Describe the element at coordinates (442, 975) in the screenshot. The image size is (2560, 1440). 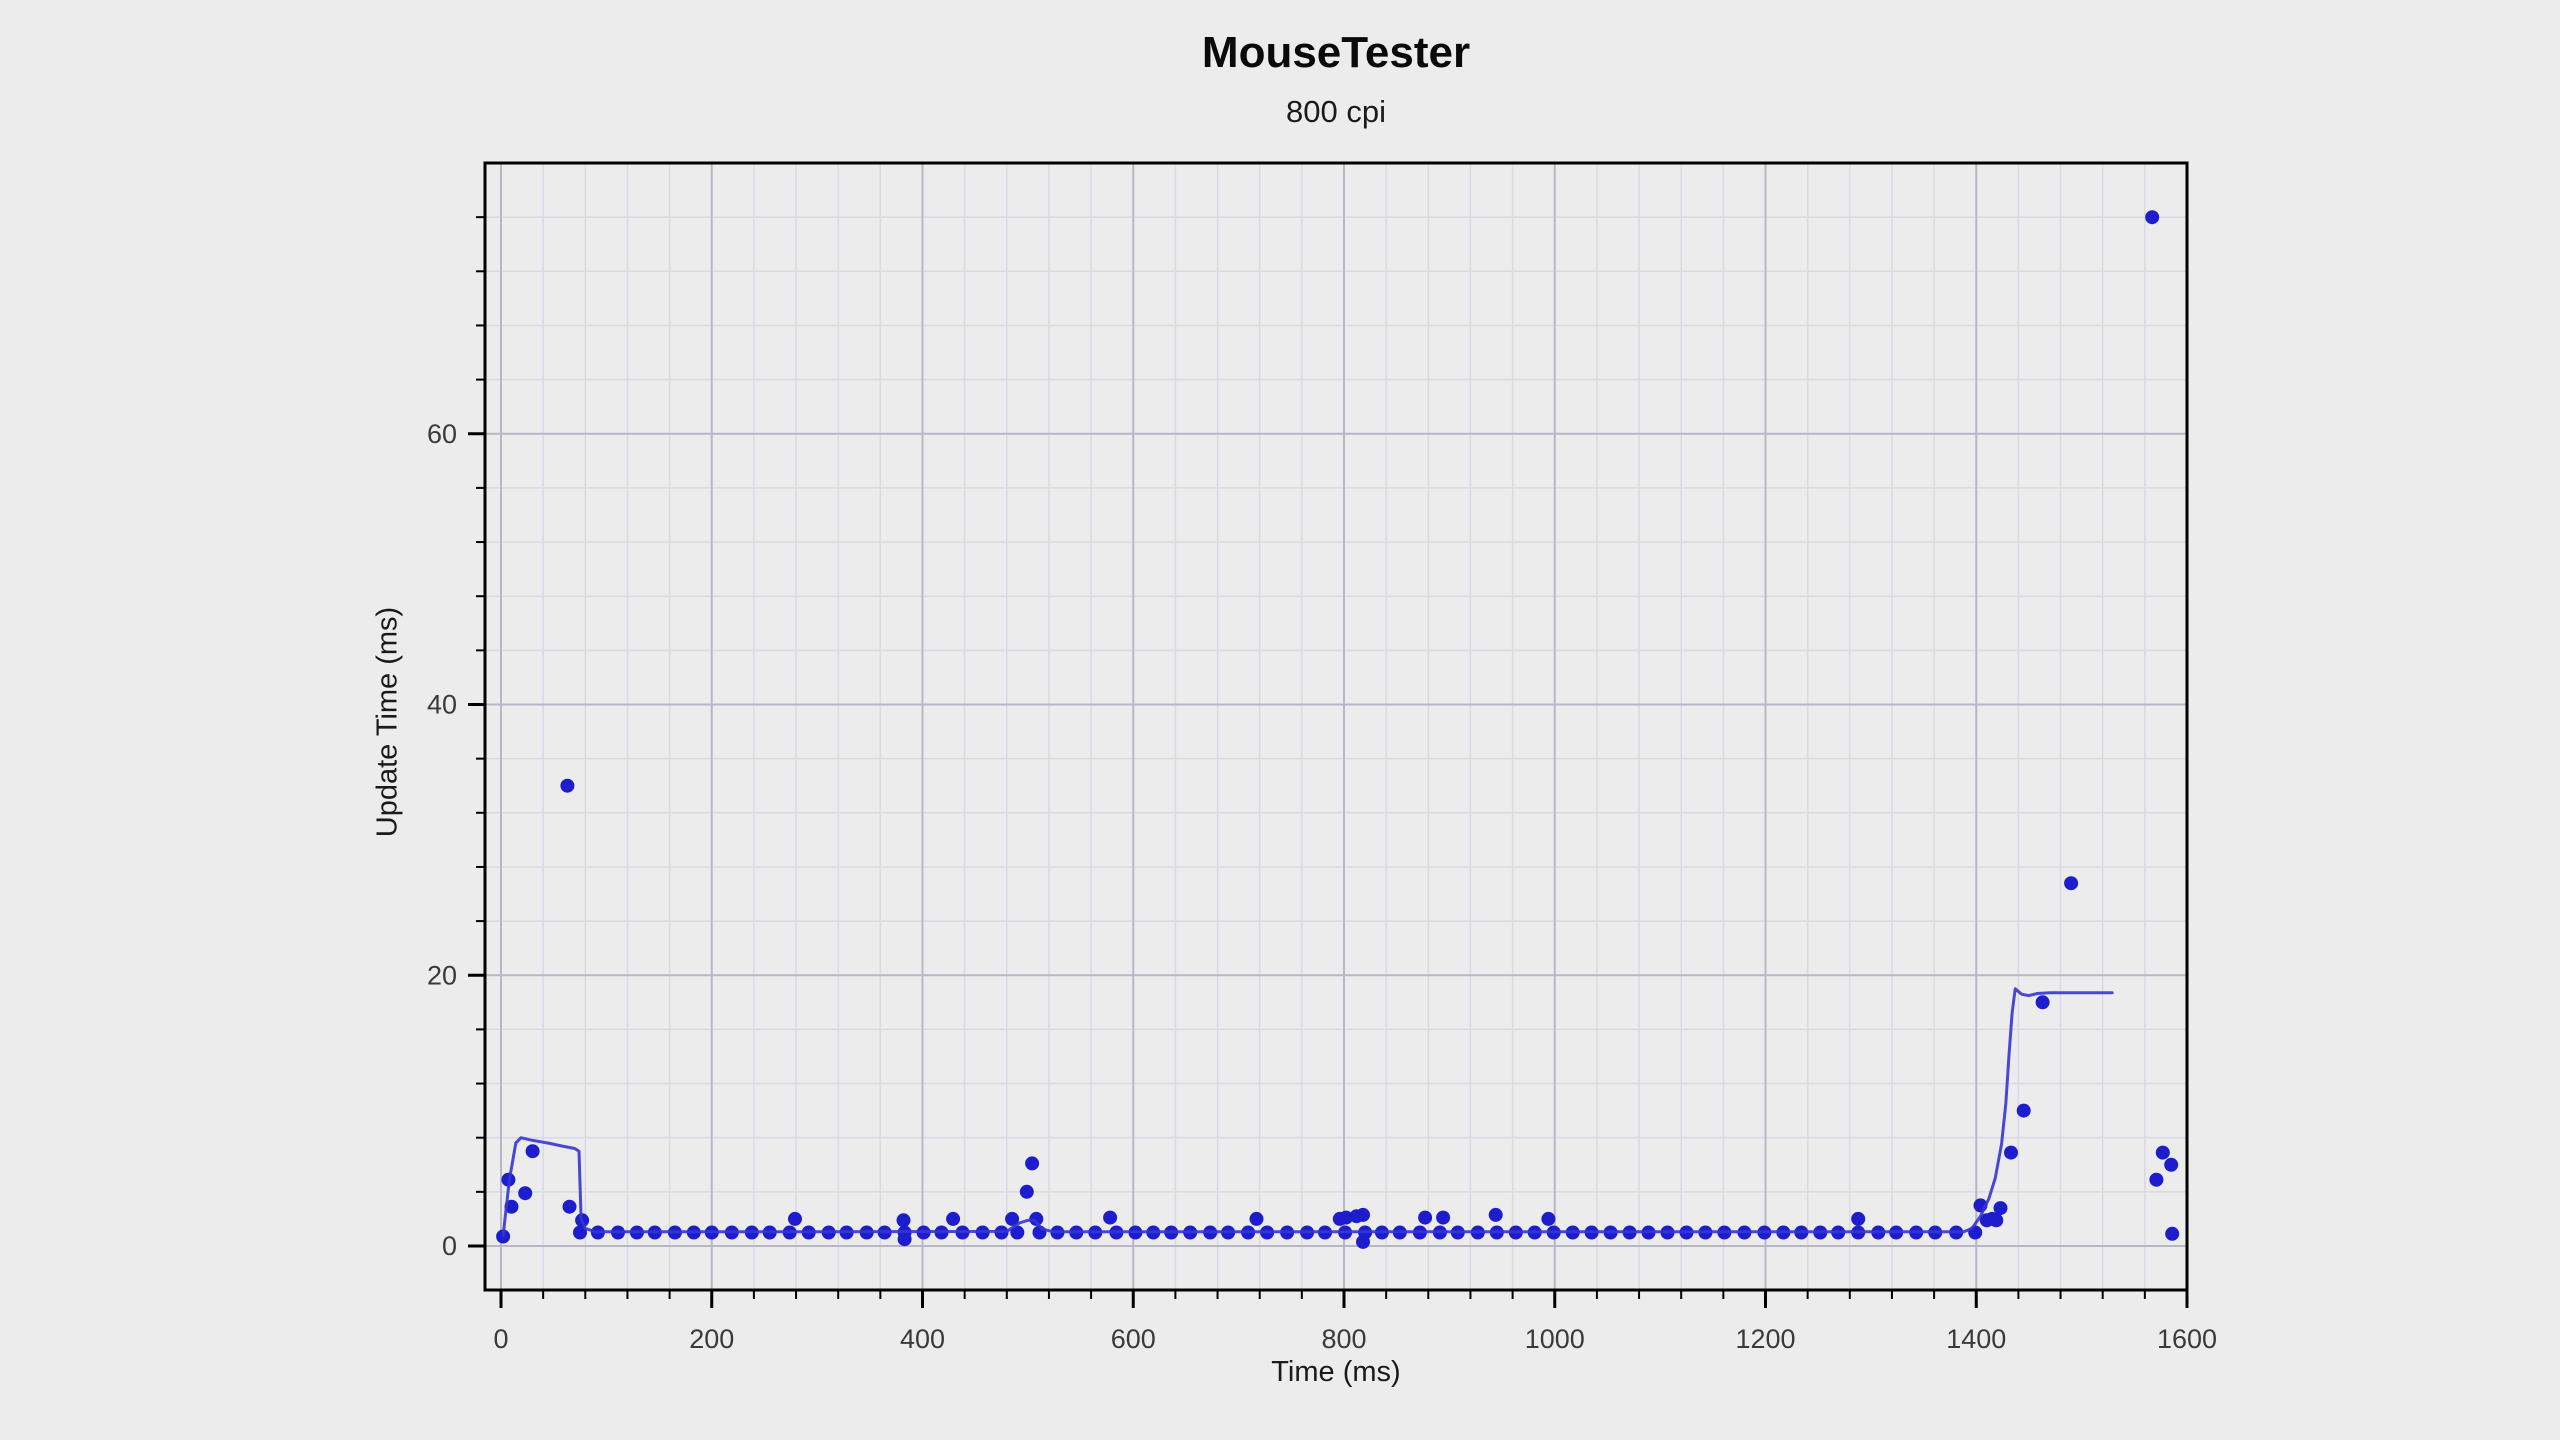
I see `svg-text: 20` at that location.